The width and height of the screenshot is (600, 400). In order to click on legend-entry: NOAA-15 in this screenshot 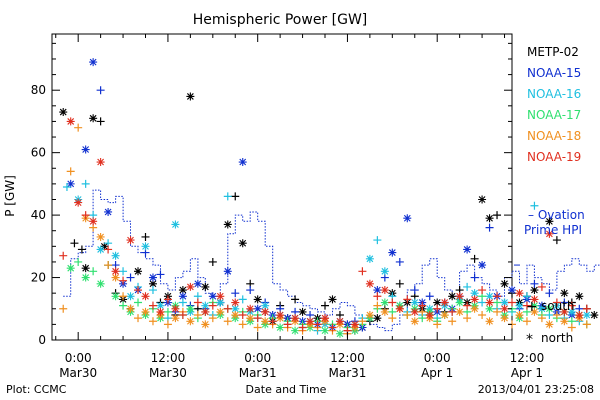, I will do `click(554, 73)`.